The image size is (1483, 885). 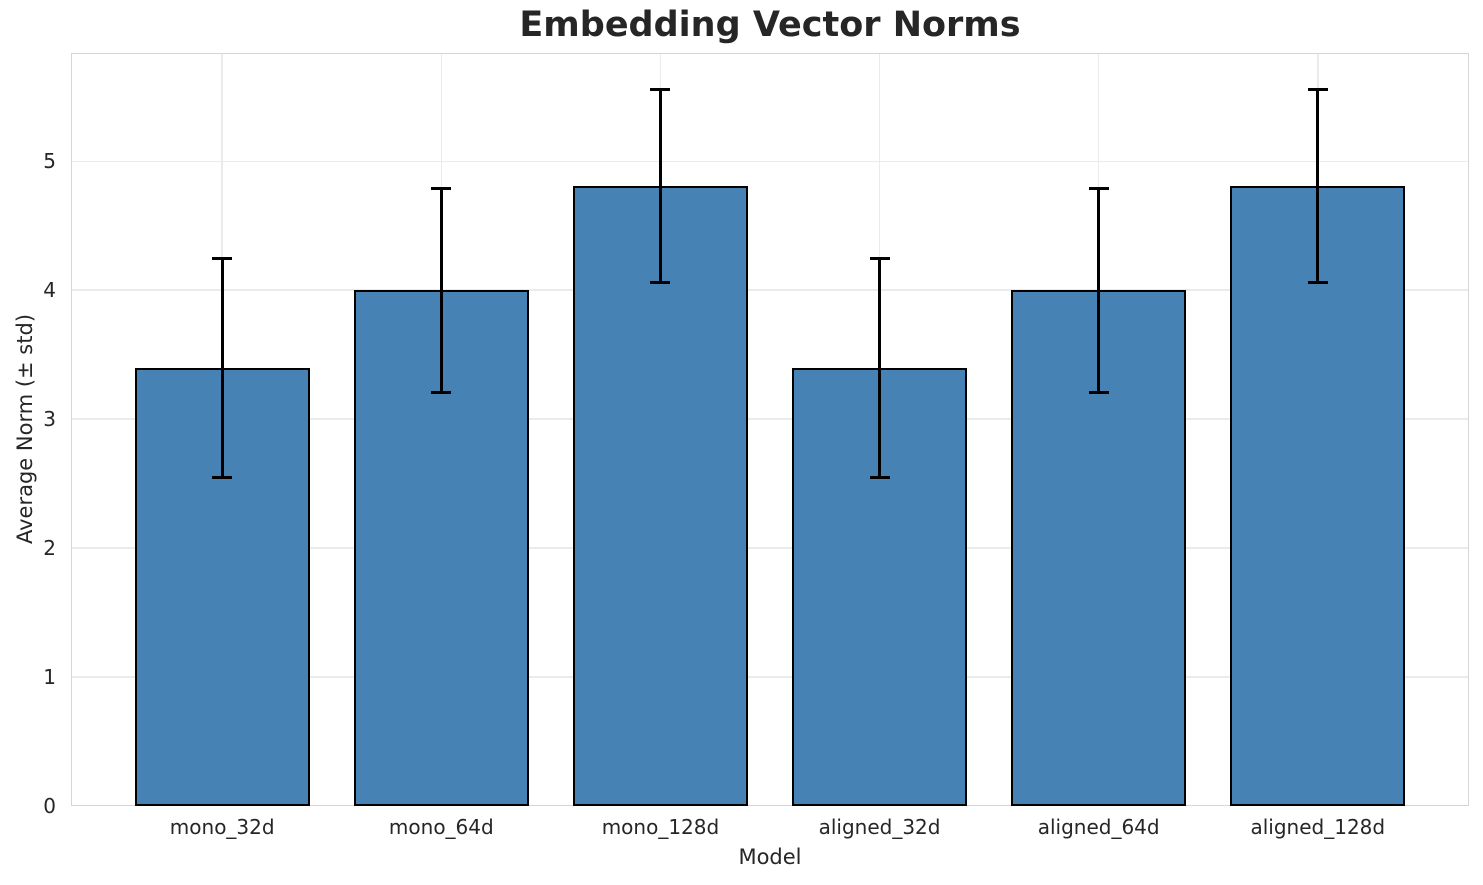 I want to click on error-cap-top-mono_32d, so click(x=222, y=258).